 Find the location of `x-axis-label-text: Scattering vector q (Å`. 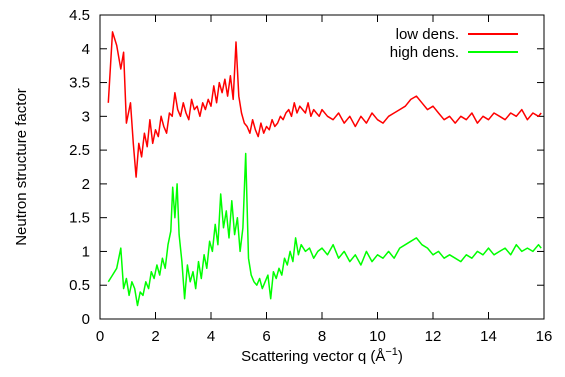

x-axis-label-text: Scattering vector q (Å is located at coordinates (313, 356).